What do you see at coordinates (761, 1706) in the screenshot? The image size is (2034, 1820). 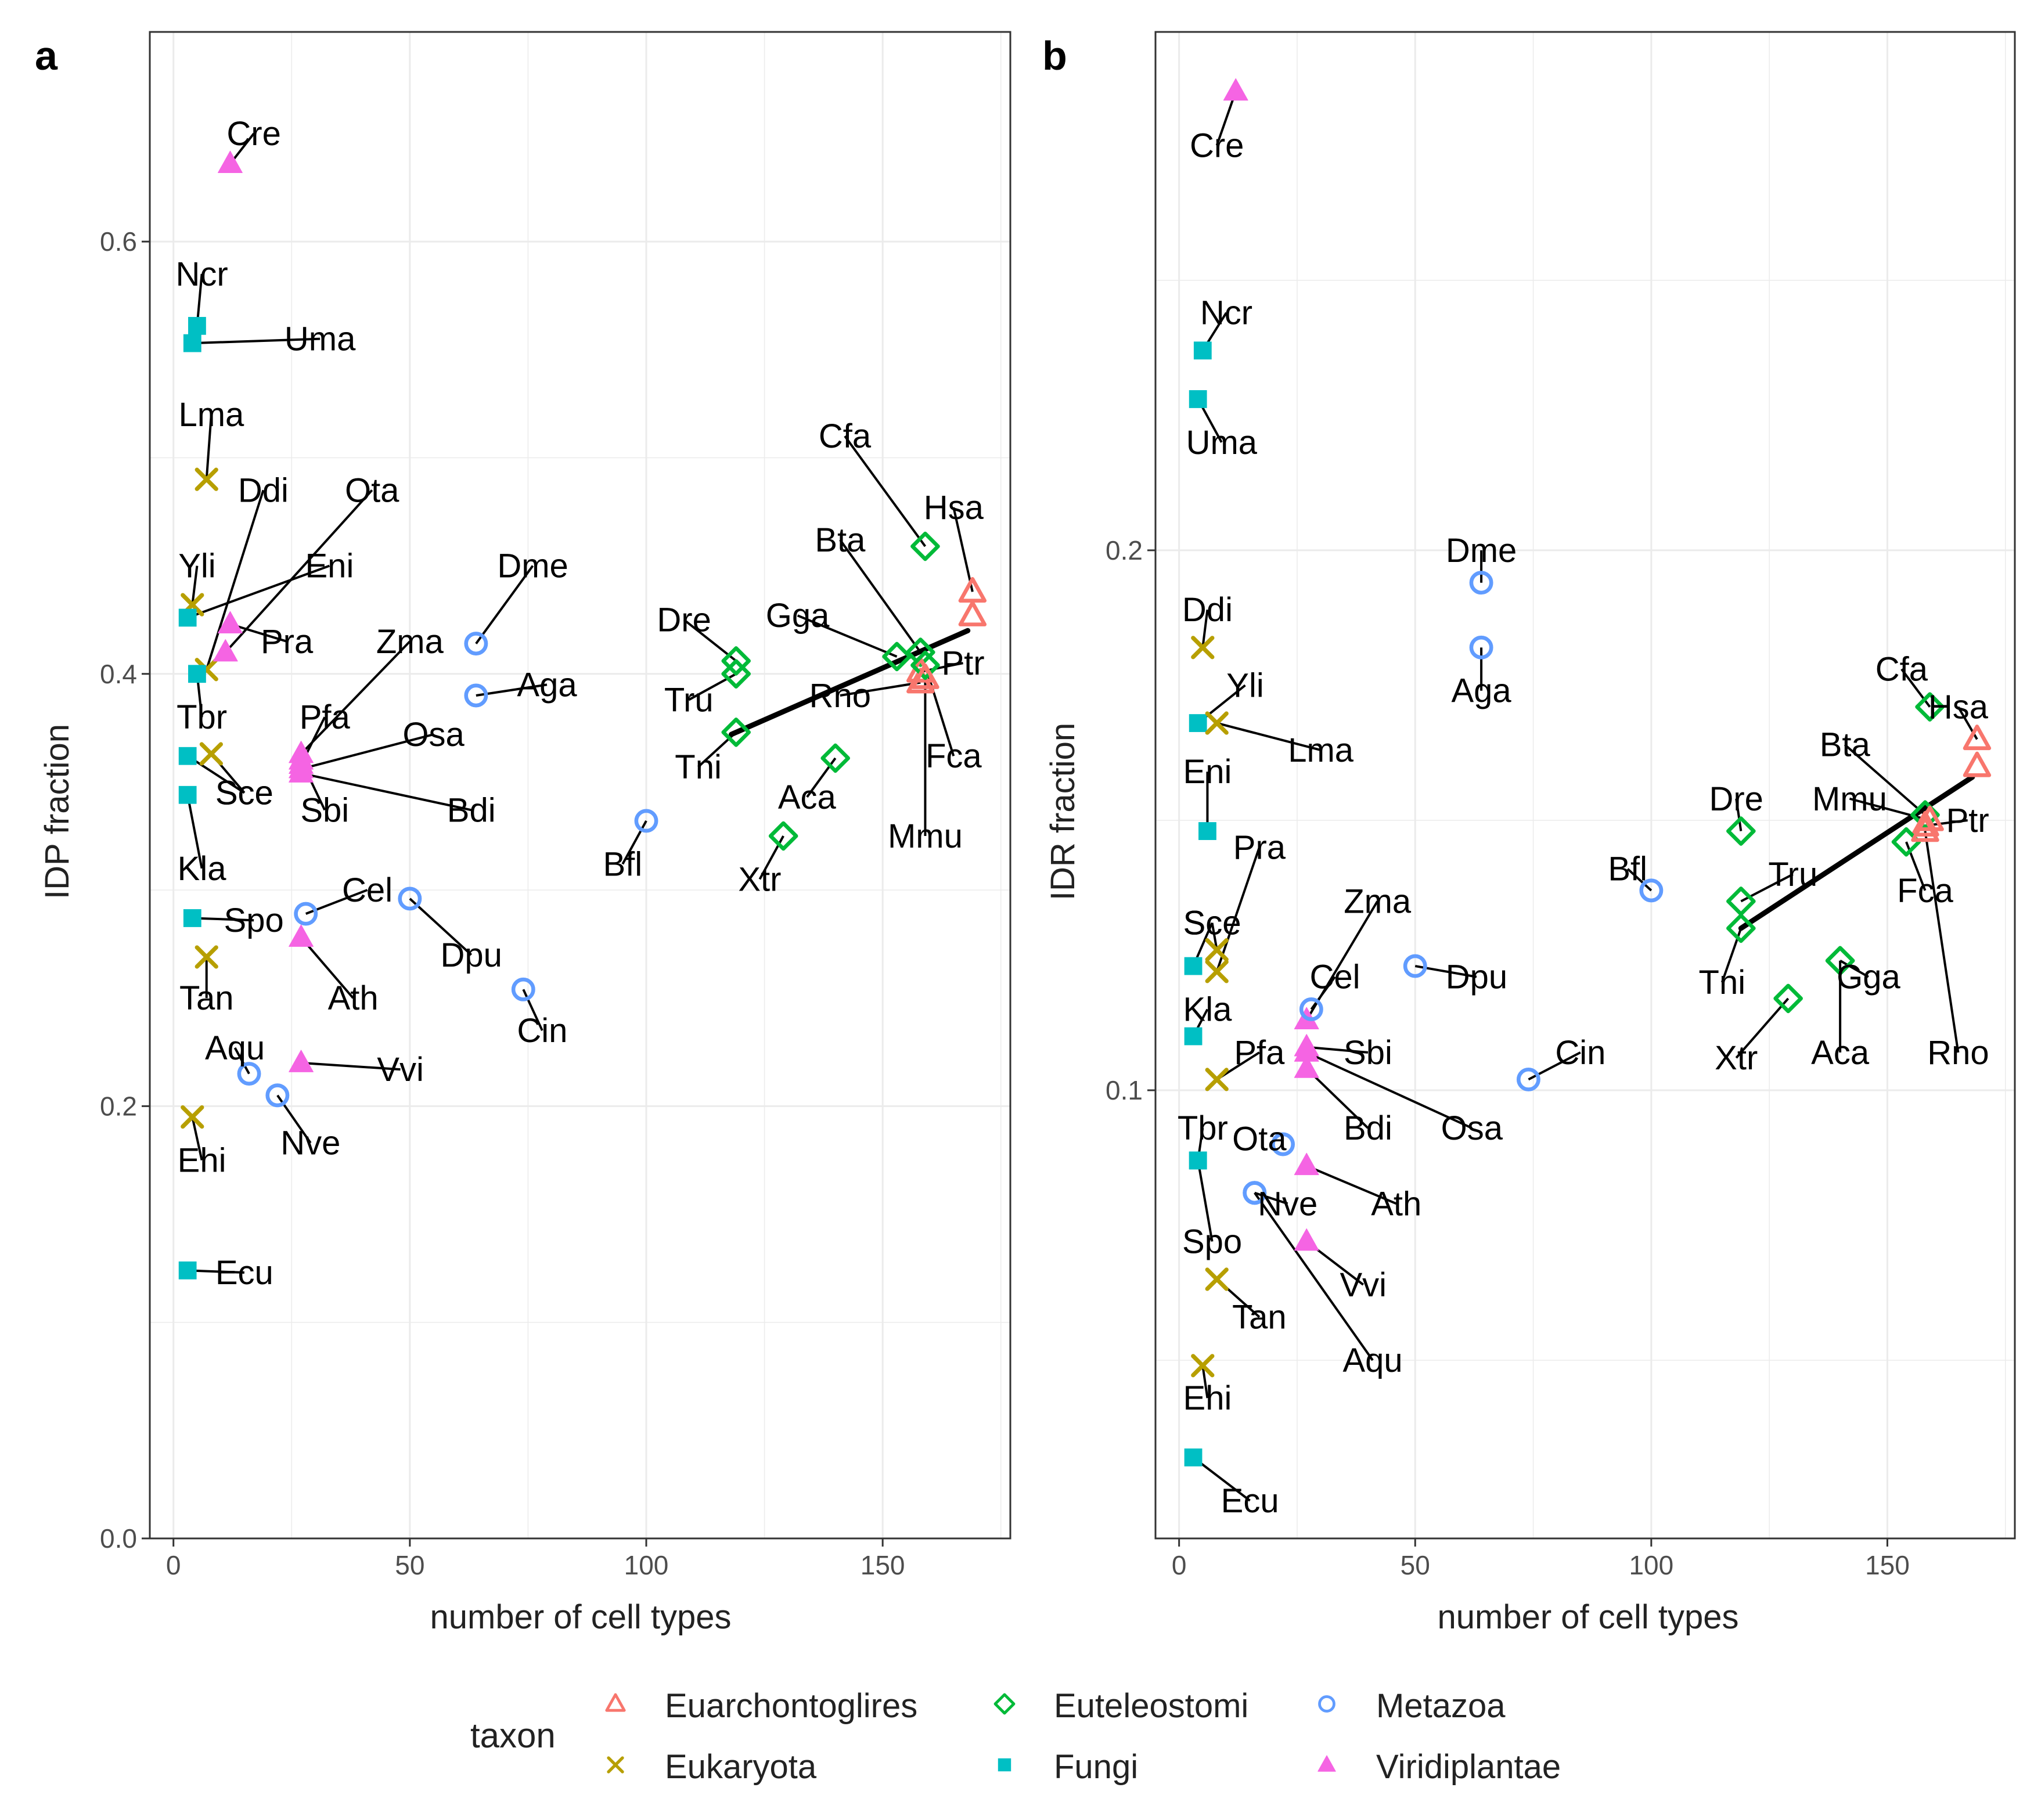 I see `legend-item: Euarchontoglires` at bounding box center [761, 1706].